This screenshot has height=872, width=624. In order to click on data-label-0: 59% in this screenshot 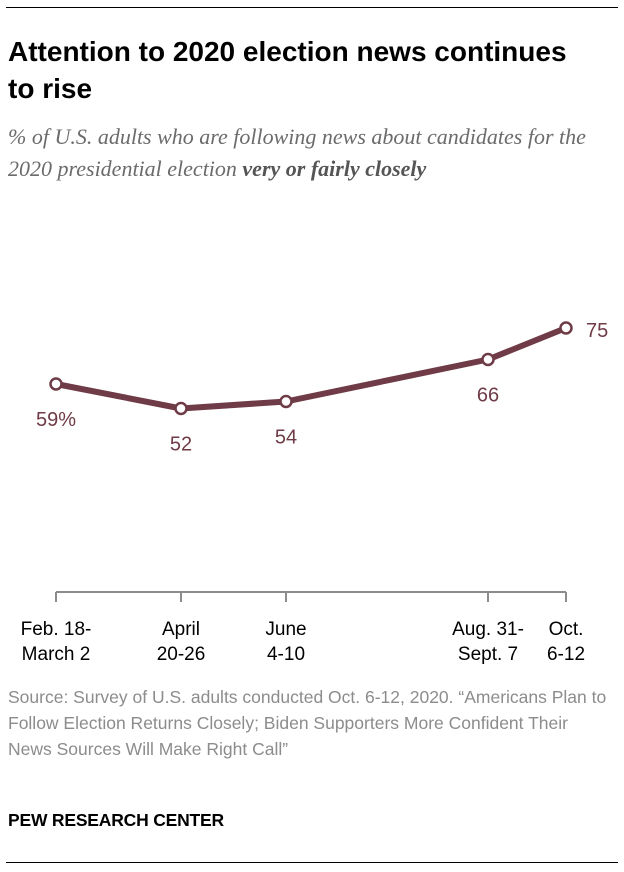, I will do `click(56, 420)`.